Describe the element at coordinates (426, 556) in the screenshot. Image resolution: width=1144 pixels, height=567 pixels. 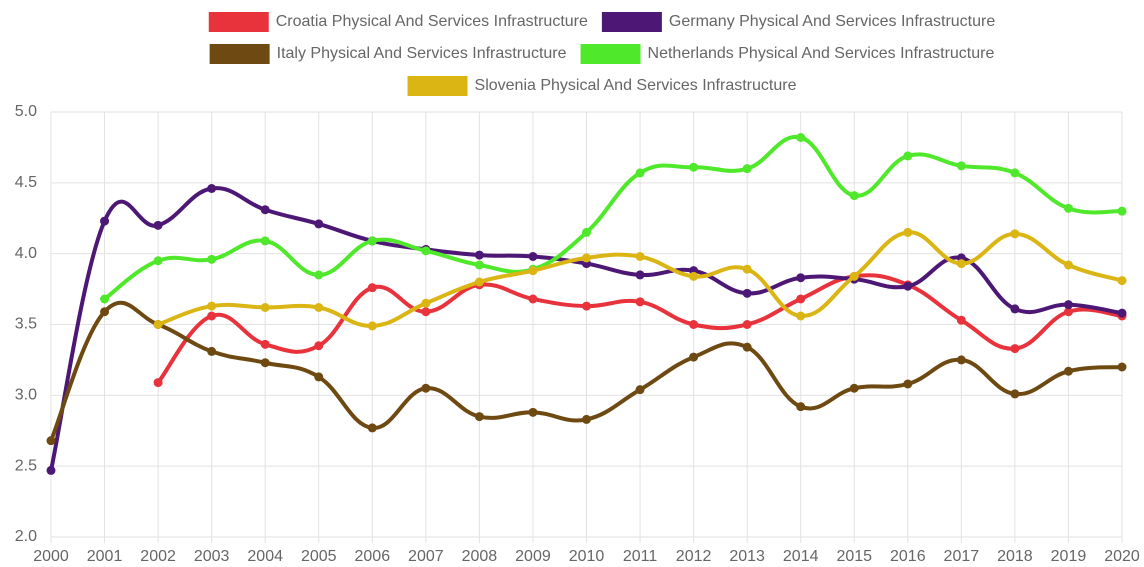
I see `x-tick-label: 2007` at that location.